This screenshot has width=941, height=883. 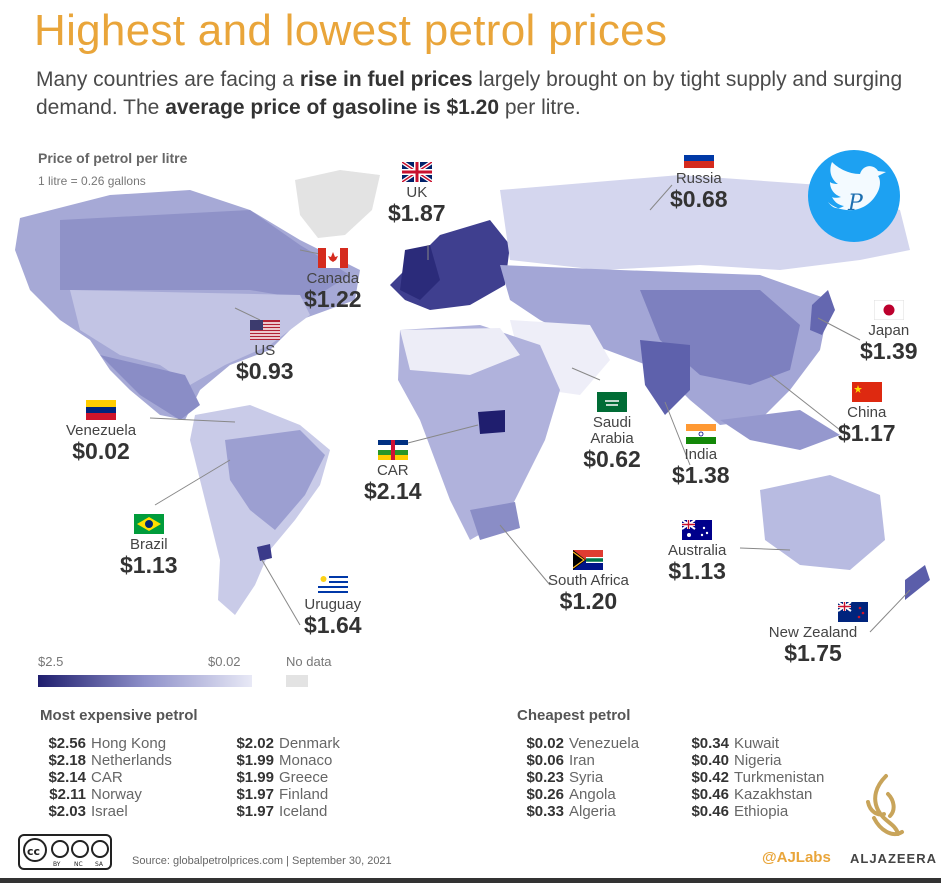 I want to click on callout-china: China $1.17, so click(x=867, y=413).